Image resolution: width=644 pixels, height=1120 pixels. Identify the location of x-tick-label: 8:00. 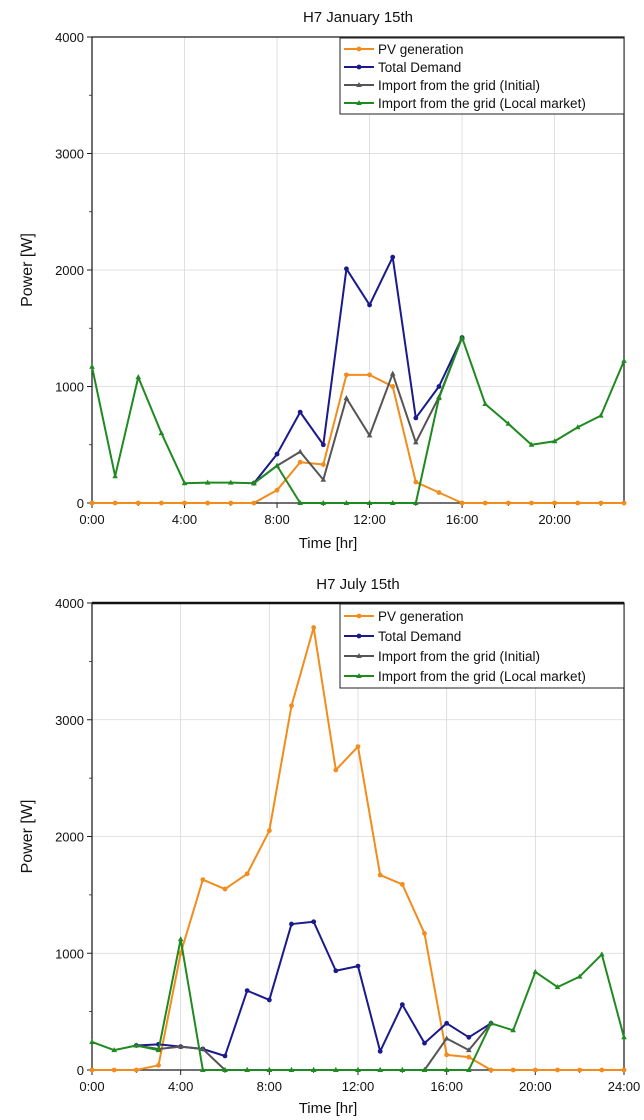
(269, 1086).